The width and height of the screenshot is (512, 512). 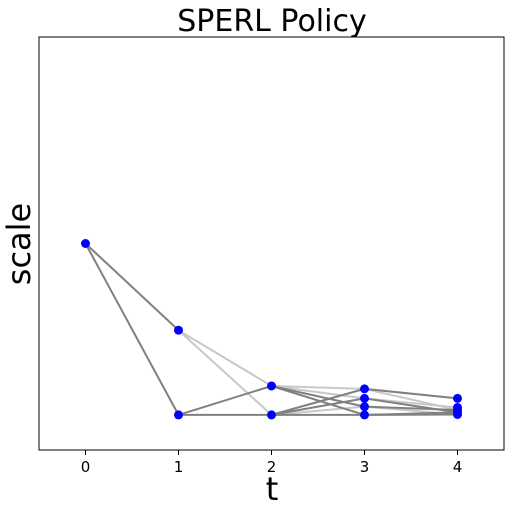 I want to click on chart-title: SPERL Policy, so click(x=271, y=21).